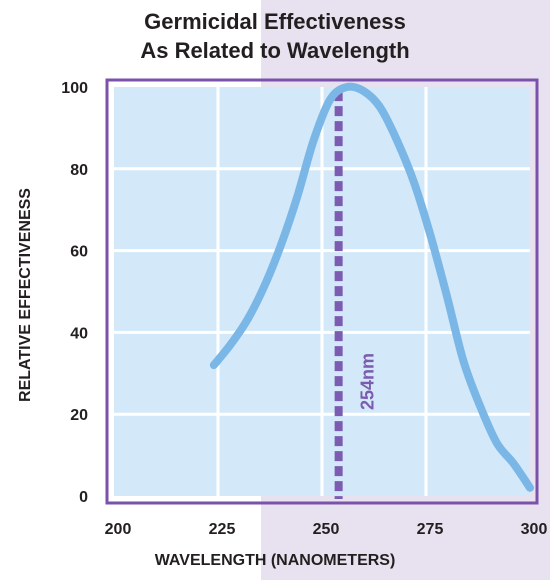 The height and width of the screenshot is (580, 550). Describe the element at coordinates (79, 333) in the screenshot. I see `y-tick-label-40: 40` at that location.